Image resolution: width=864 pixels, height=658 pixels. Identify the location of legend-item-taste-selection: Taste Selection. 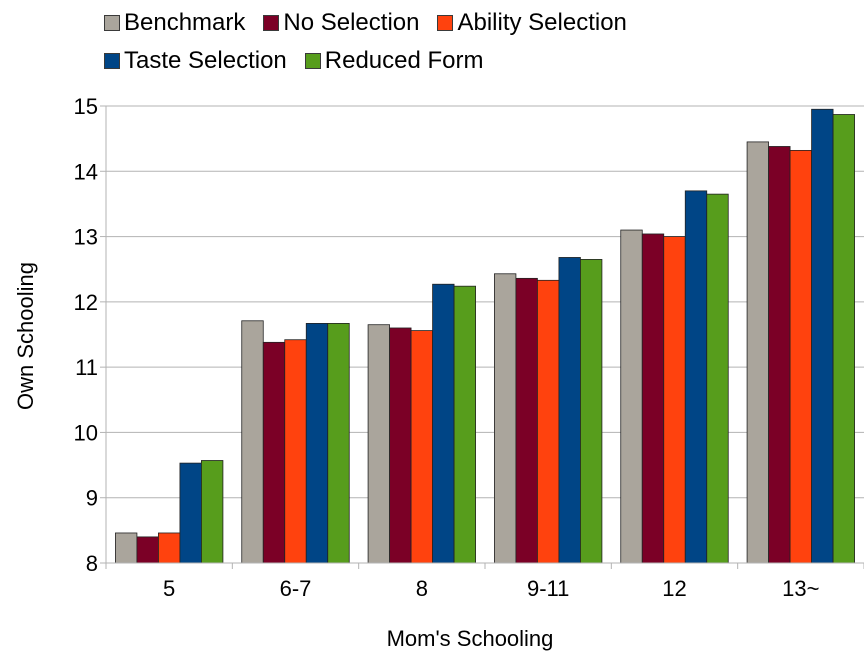
(195, 61).